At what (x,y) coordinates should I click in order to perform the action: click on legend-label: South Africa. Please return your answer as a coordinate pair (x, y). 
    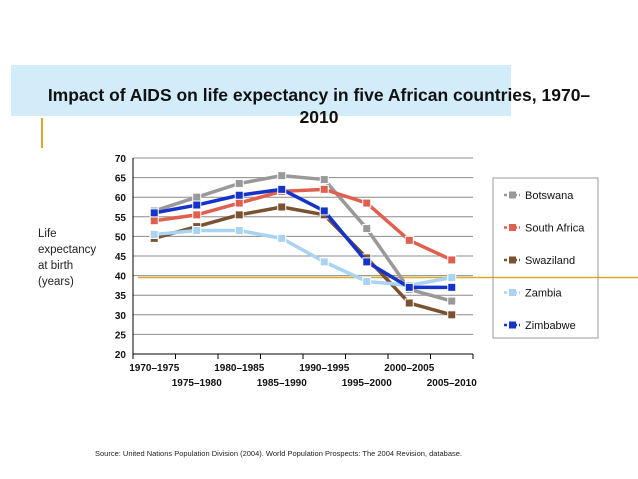
    Looking at the image, I should click on (555, 229).